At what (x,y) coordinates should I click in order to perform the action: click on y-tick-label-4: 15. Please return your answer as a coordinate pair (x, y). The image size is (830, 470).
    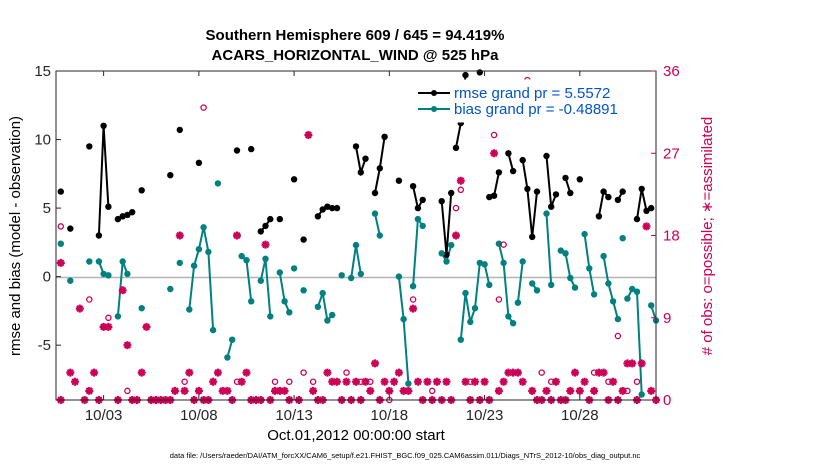
    Looking at the image, I should click on (42, 71).